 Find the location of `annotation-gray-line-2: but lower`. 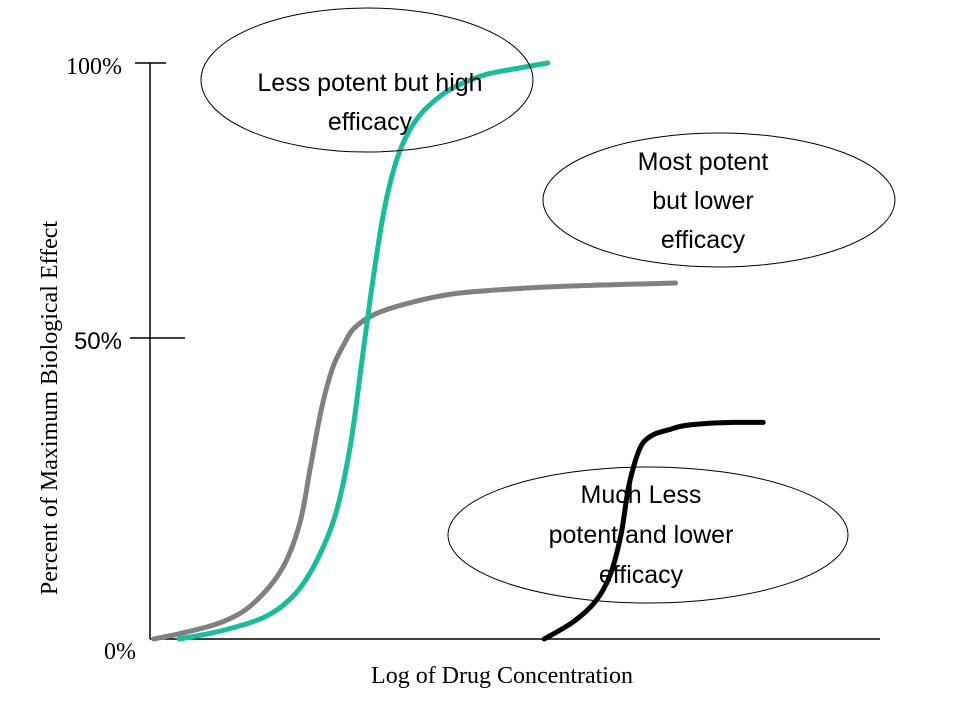

annotation-gray-line-2: but lower is located at coordinates (702, 201).